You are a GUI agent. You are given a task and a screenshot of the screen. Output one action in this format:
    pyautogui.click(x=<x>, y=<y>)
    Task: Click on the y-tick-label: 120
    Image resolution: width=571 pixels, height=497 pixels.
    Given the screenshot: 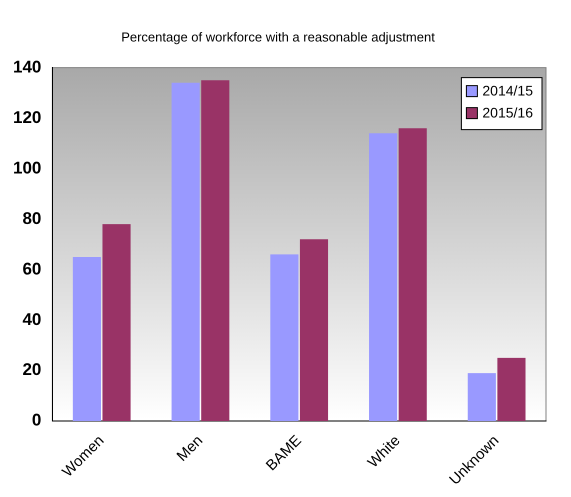 What is the action you would take?
    pyautogui.click(x=27, y=117)
    